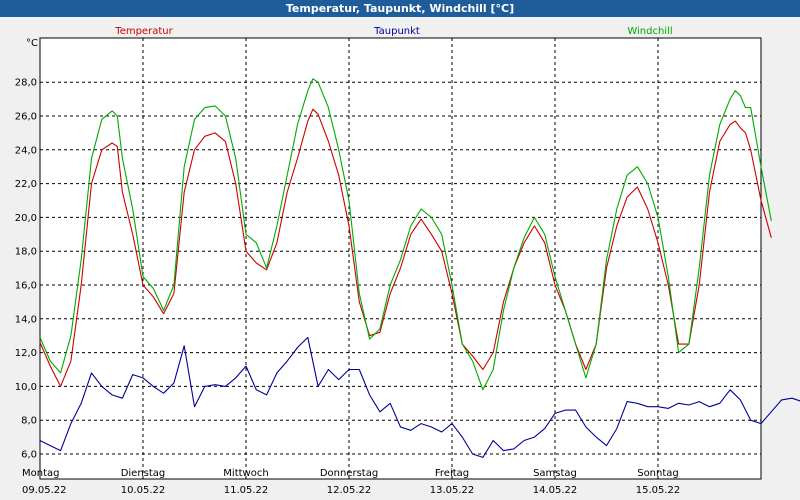  Describe the element at coordinates (452, 490) in the screenshot. I see `x-tick-date-label: 13.05.22` at that location.